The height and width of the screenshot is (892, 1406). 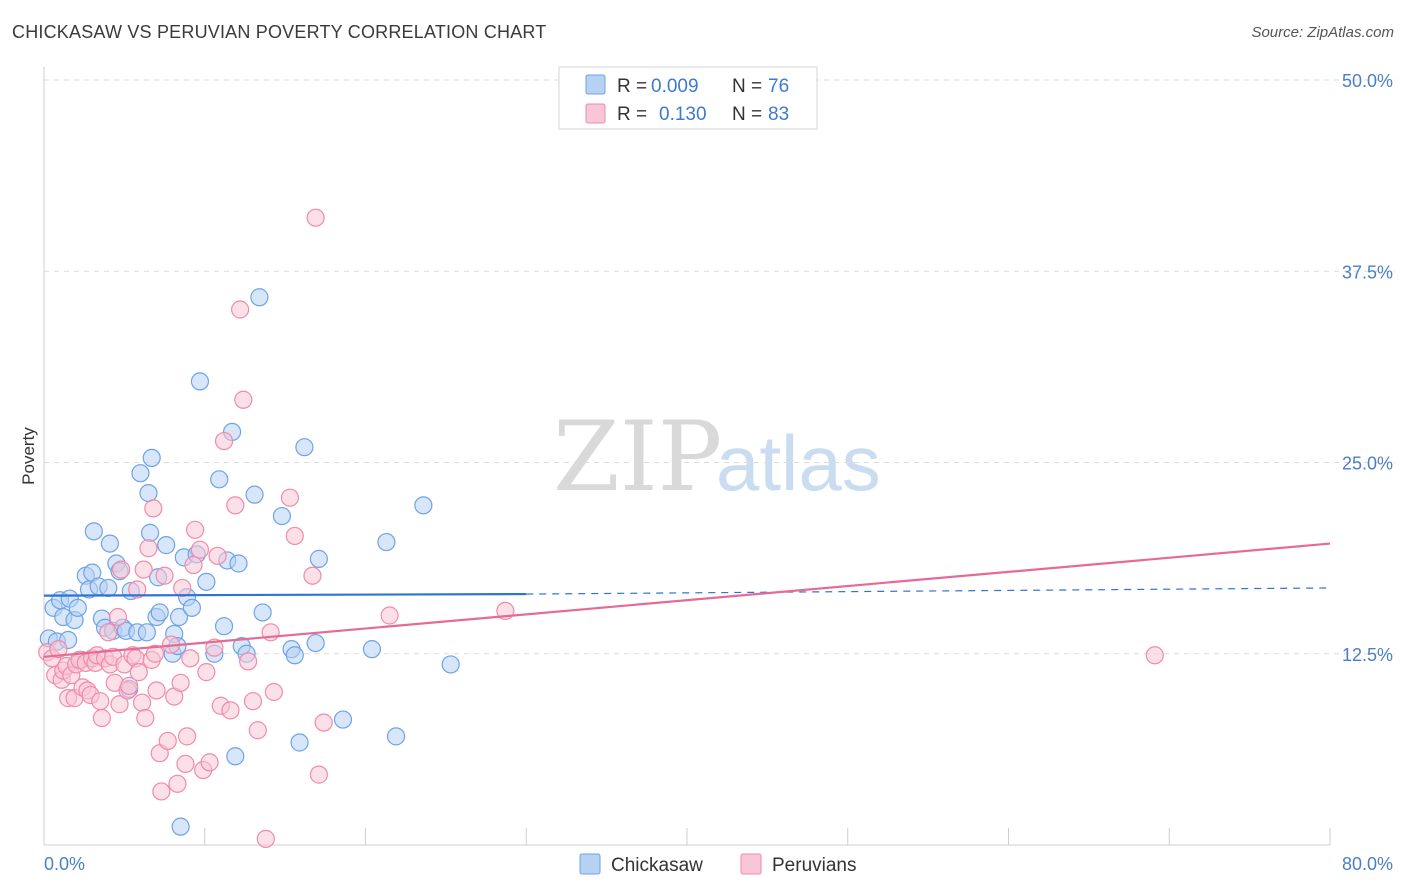 I want to click on x-tick-marks, so click(x=767, y=836).